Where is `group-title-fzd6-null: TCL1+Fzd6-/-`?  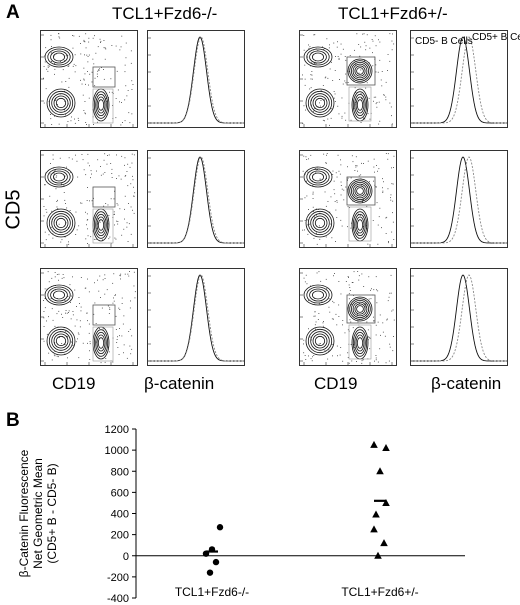 group-title-fzd6-null: TCL1+Fzd6-/- is located at coordinates (165, 13).